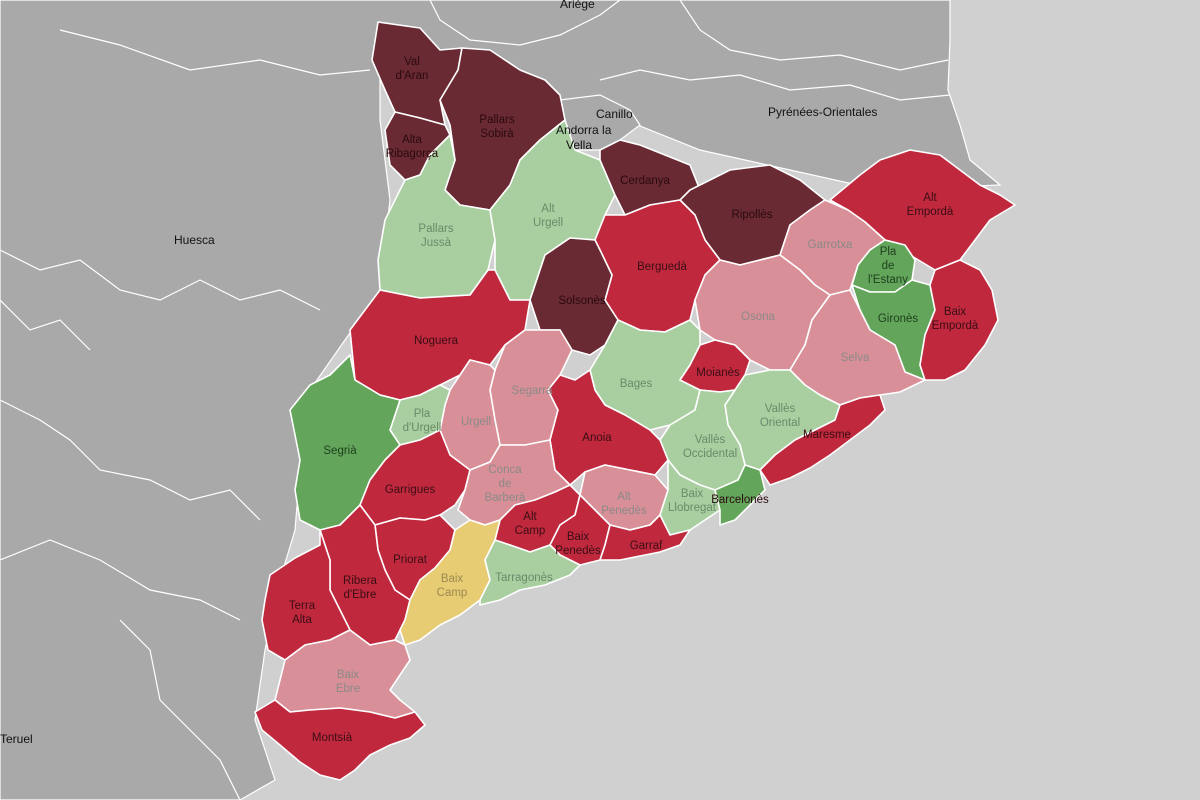 The image size is (1200, 800). What do you see at coordinates (194, 240) in the screenshot?
I see `place-label-huesca: Huesca` at bounding box center [194, 240].